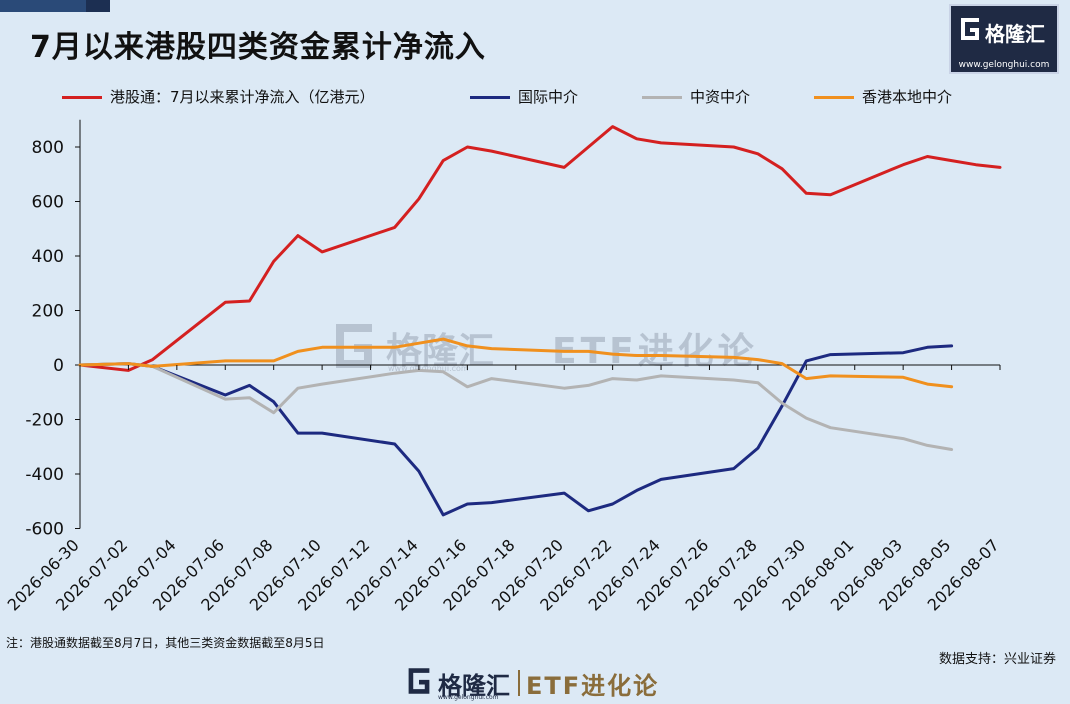 The height and width of the screenshot is (704, 1070). I want to click on y-tick-label: 0, so click(58, 366).